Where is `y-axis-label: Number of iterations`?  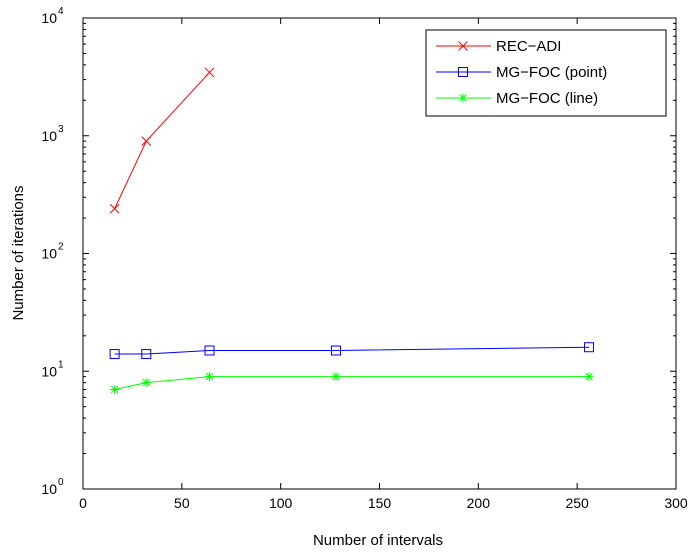 y-axis-label: Number of iterations is located at coordinates (18, 252).